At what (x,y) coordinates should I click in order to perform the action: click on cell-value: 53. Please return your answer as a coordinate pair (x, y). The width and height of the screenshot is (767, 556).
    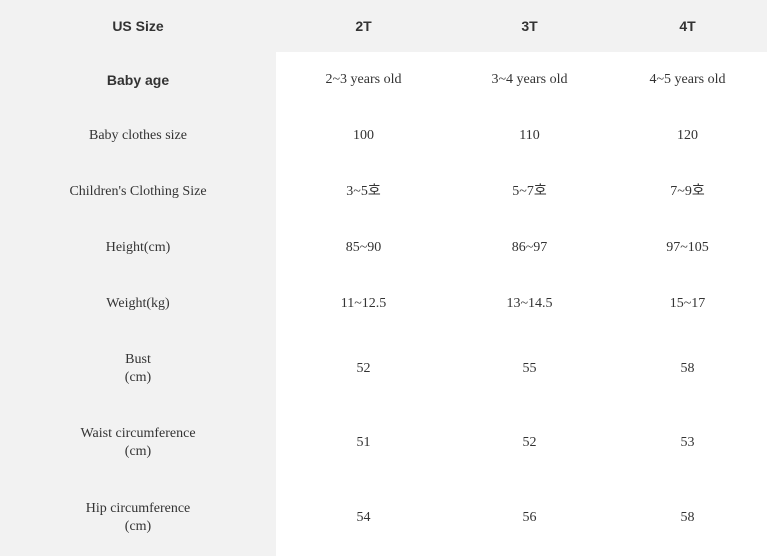
    Looking at the image, I should click on (687, 442).